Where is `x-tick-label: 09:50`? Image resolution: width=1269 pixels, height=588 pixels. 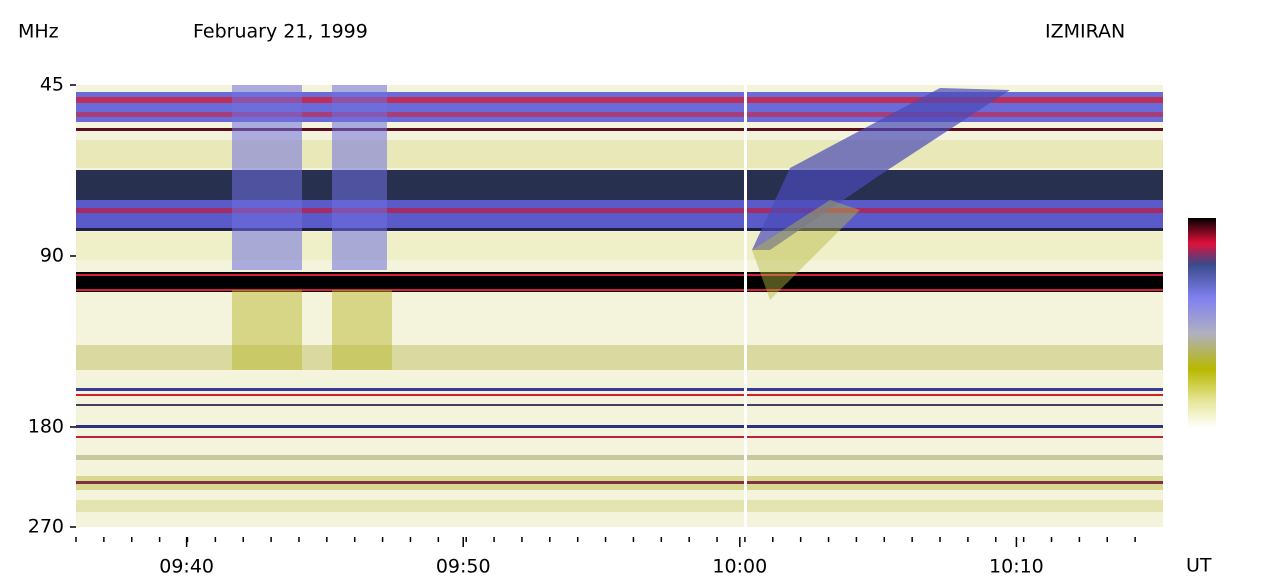 x-tick-label: 09:50 is located at coordinates (463, 567).